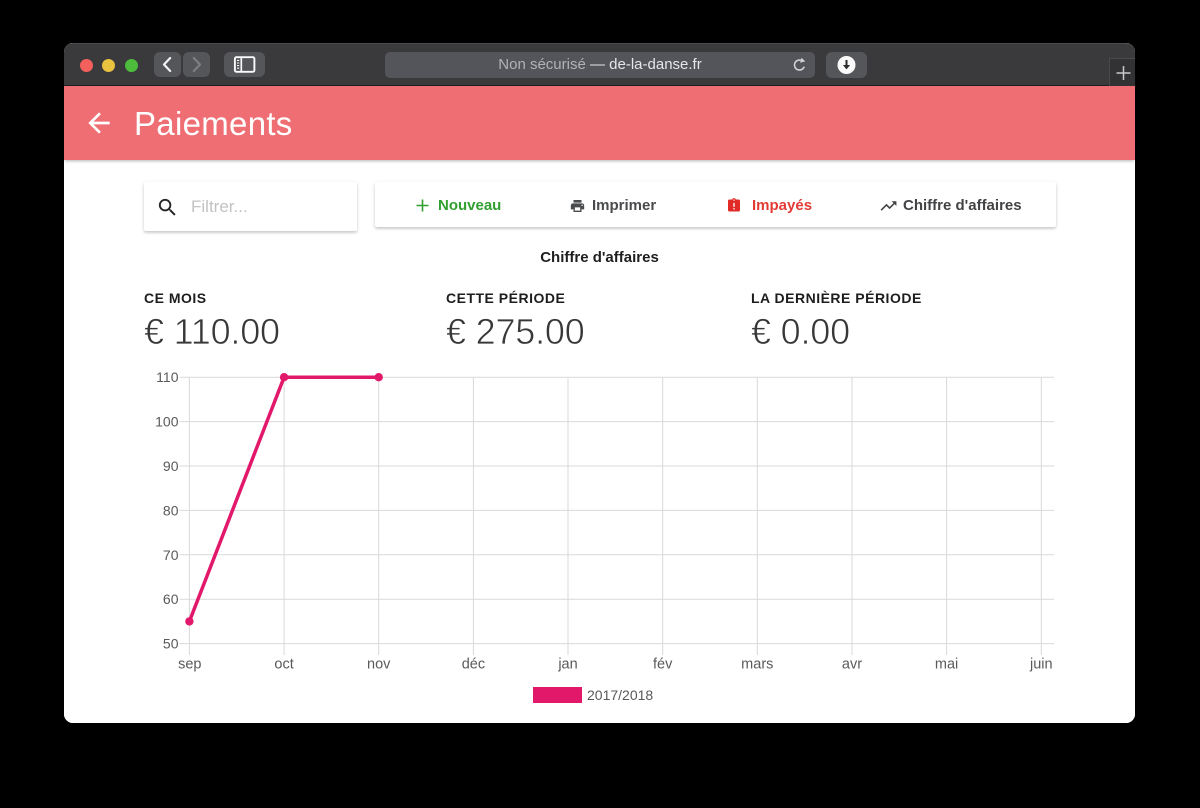 The image size is (1200, 808). Describe the element at coordinates (946, 665) in the screenshot. I see `svg-text: mai` at that location.